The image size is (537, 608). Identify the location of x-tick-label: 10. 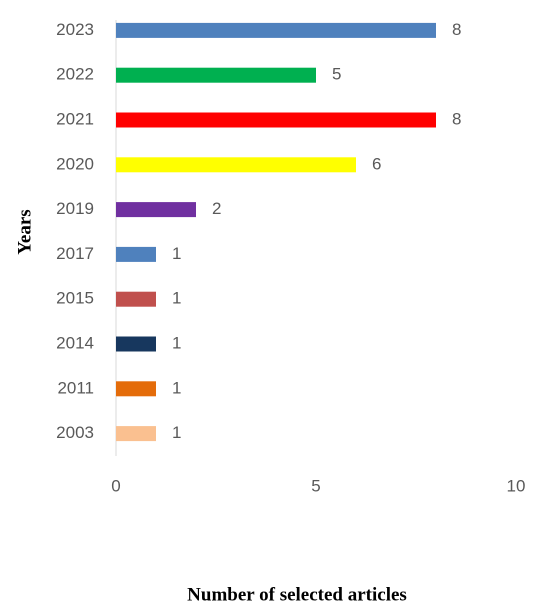
(516, 485).